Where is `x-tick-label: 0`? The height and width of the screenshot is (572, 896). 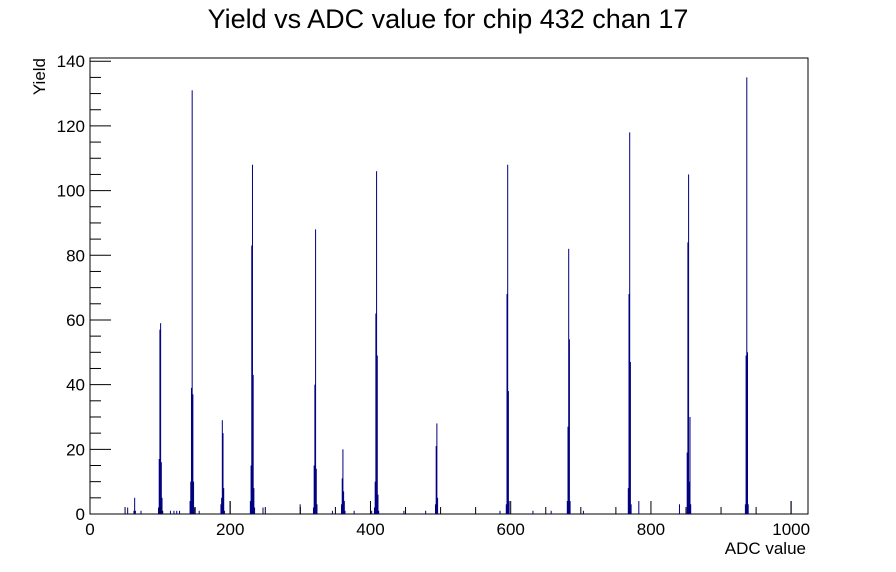 x-tick-label: 0 is located at coordinates (89, 529).